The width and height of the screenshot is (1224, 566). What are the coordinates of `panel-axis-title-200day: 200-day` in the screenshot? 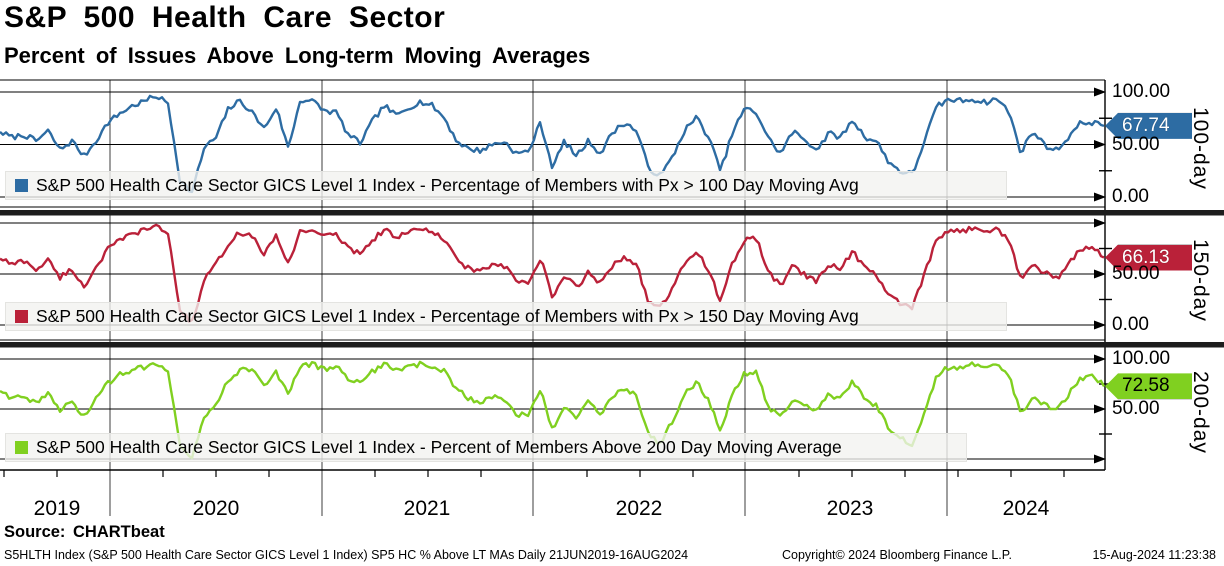 It's located at (1200, 412).